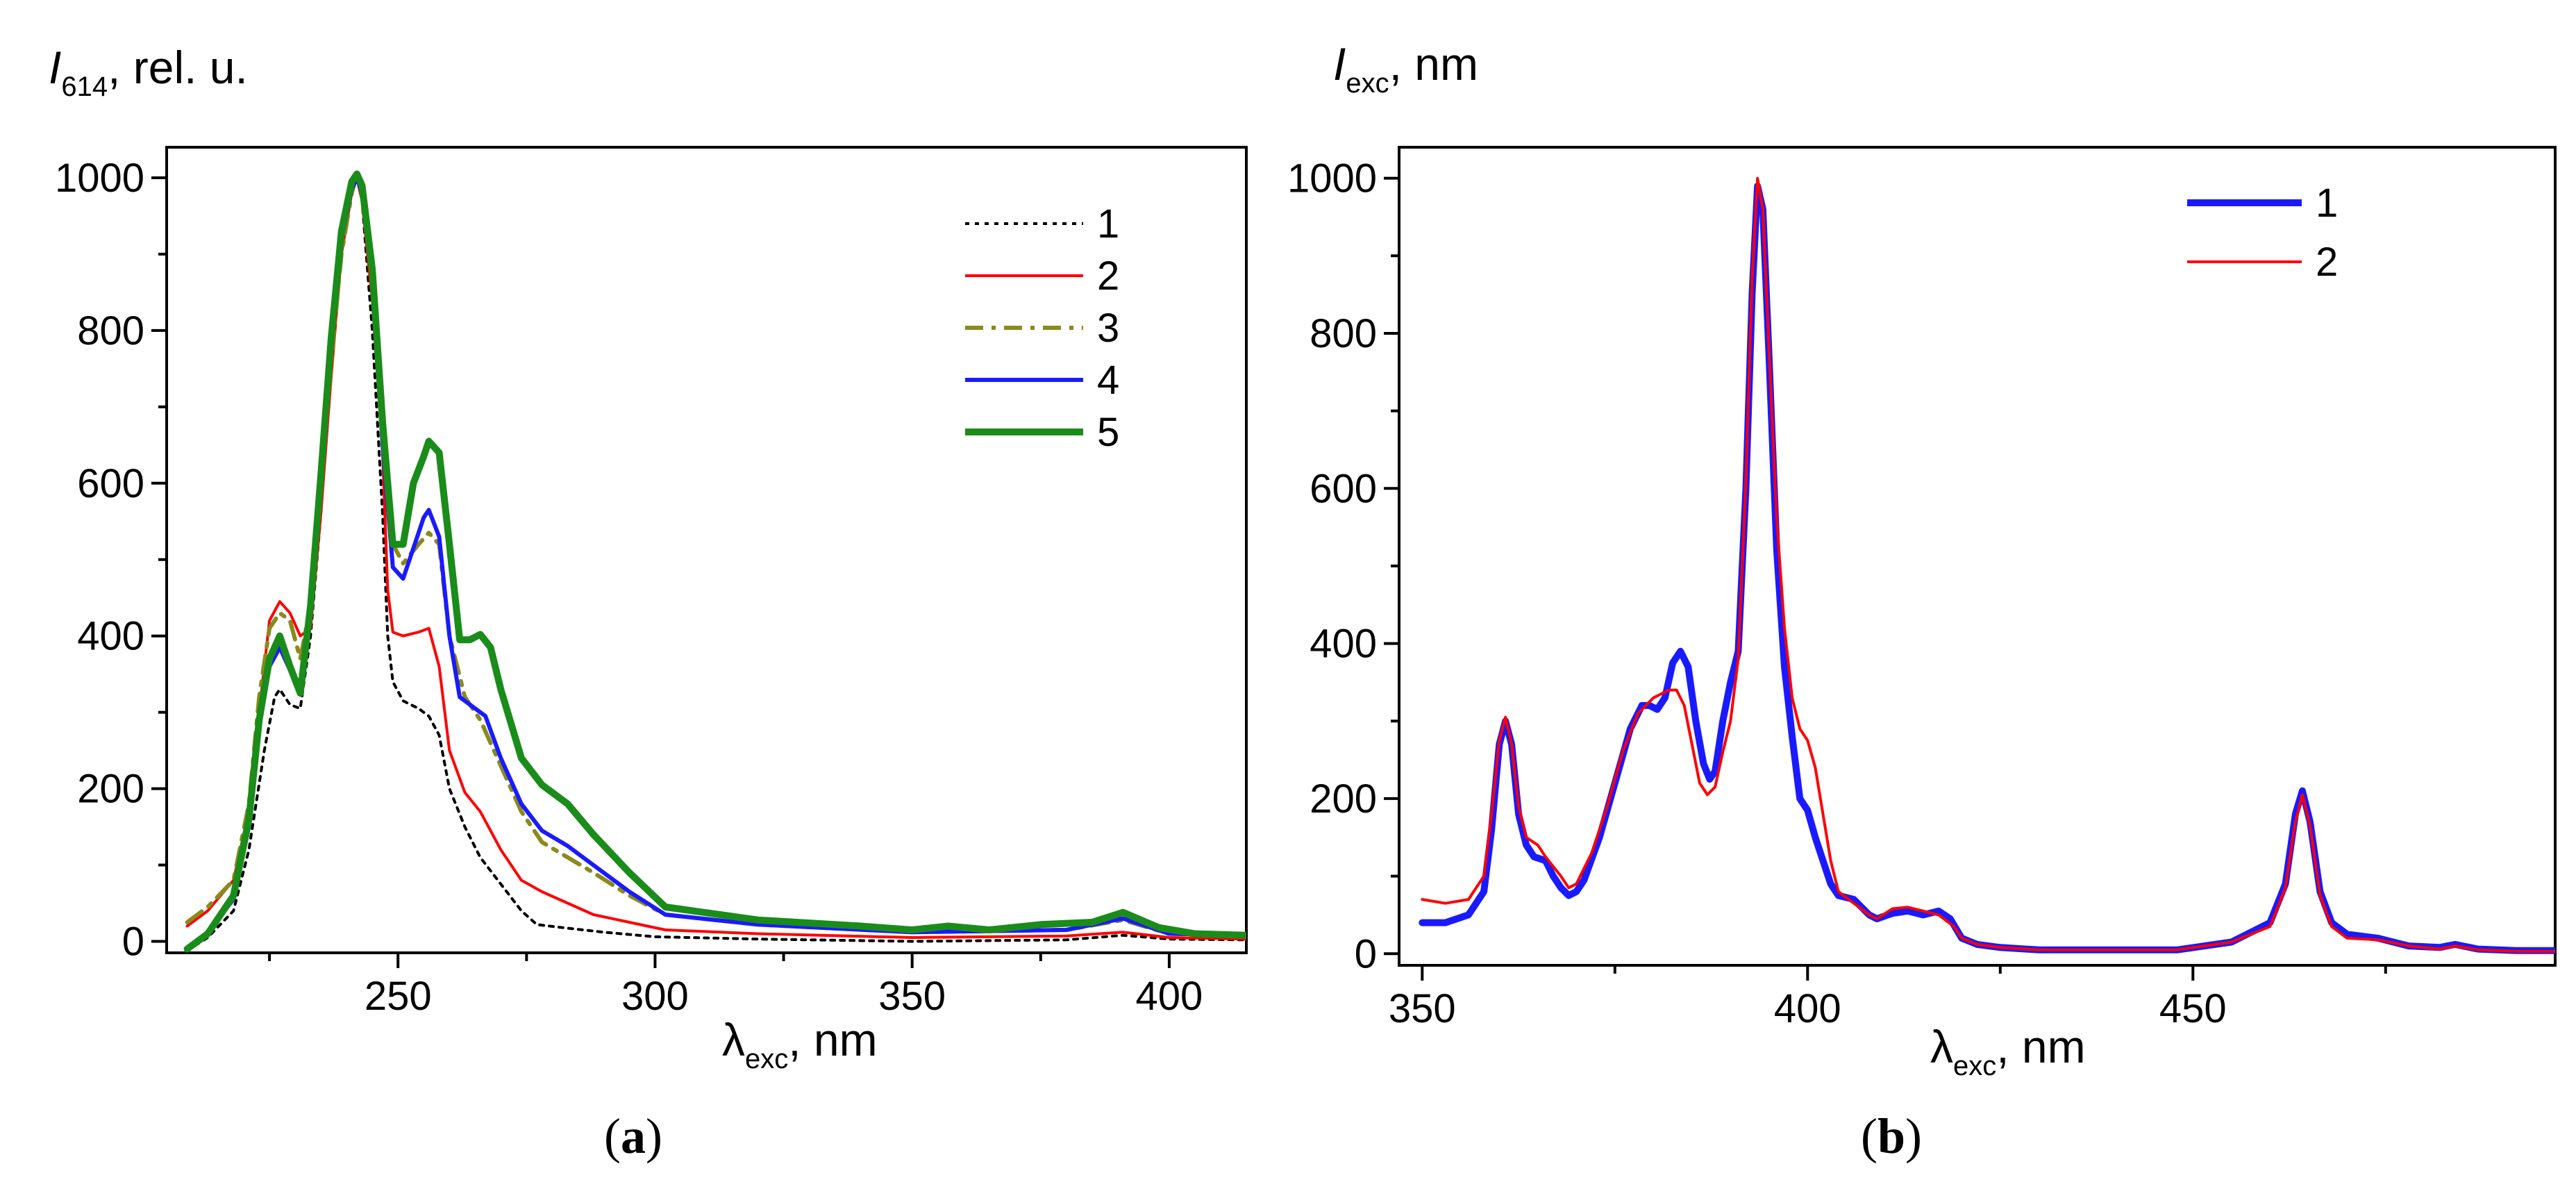 This screenshot has width=2576, height=1182. What do you see at coordinates (2008, 1051) in the screenshot?
I see `panel-b-x-axis-title: λexc, nm` at bounding box center [2008, 1051].